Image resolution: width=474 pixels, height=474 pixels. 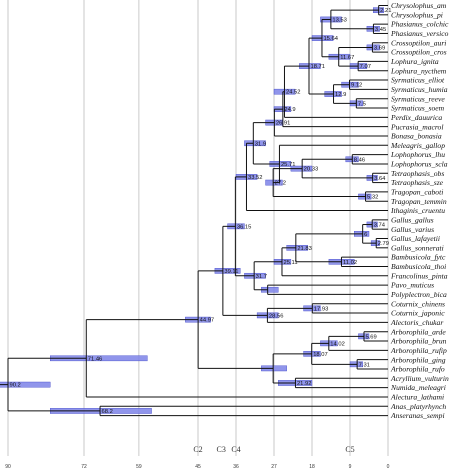 What do you see at coordinates (321, 309) in the screenshot?
I see `node-age-label: 17.93` at bounding box center [321, 309].